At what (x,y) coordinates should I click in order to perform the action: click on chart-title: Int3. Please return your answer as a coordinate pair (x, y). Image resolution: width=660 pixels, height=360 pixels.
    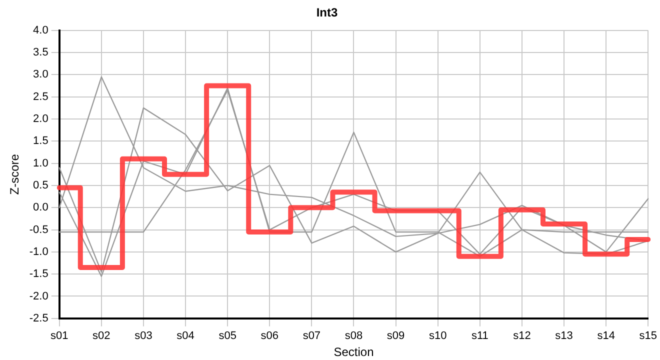
    Looking at the image, I should click on (327, 13).